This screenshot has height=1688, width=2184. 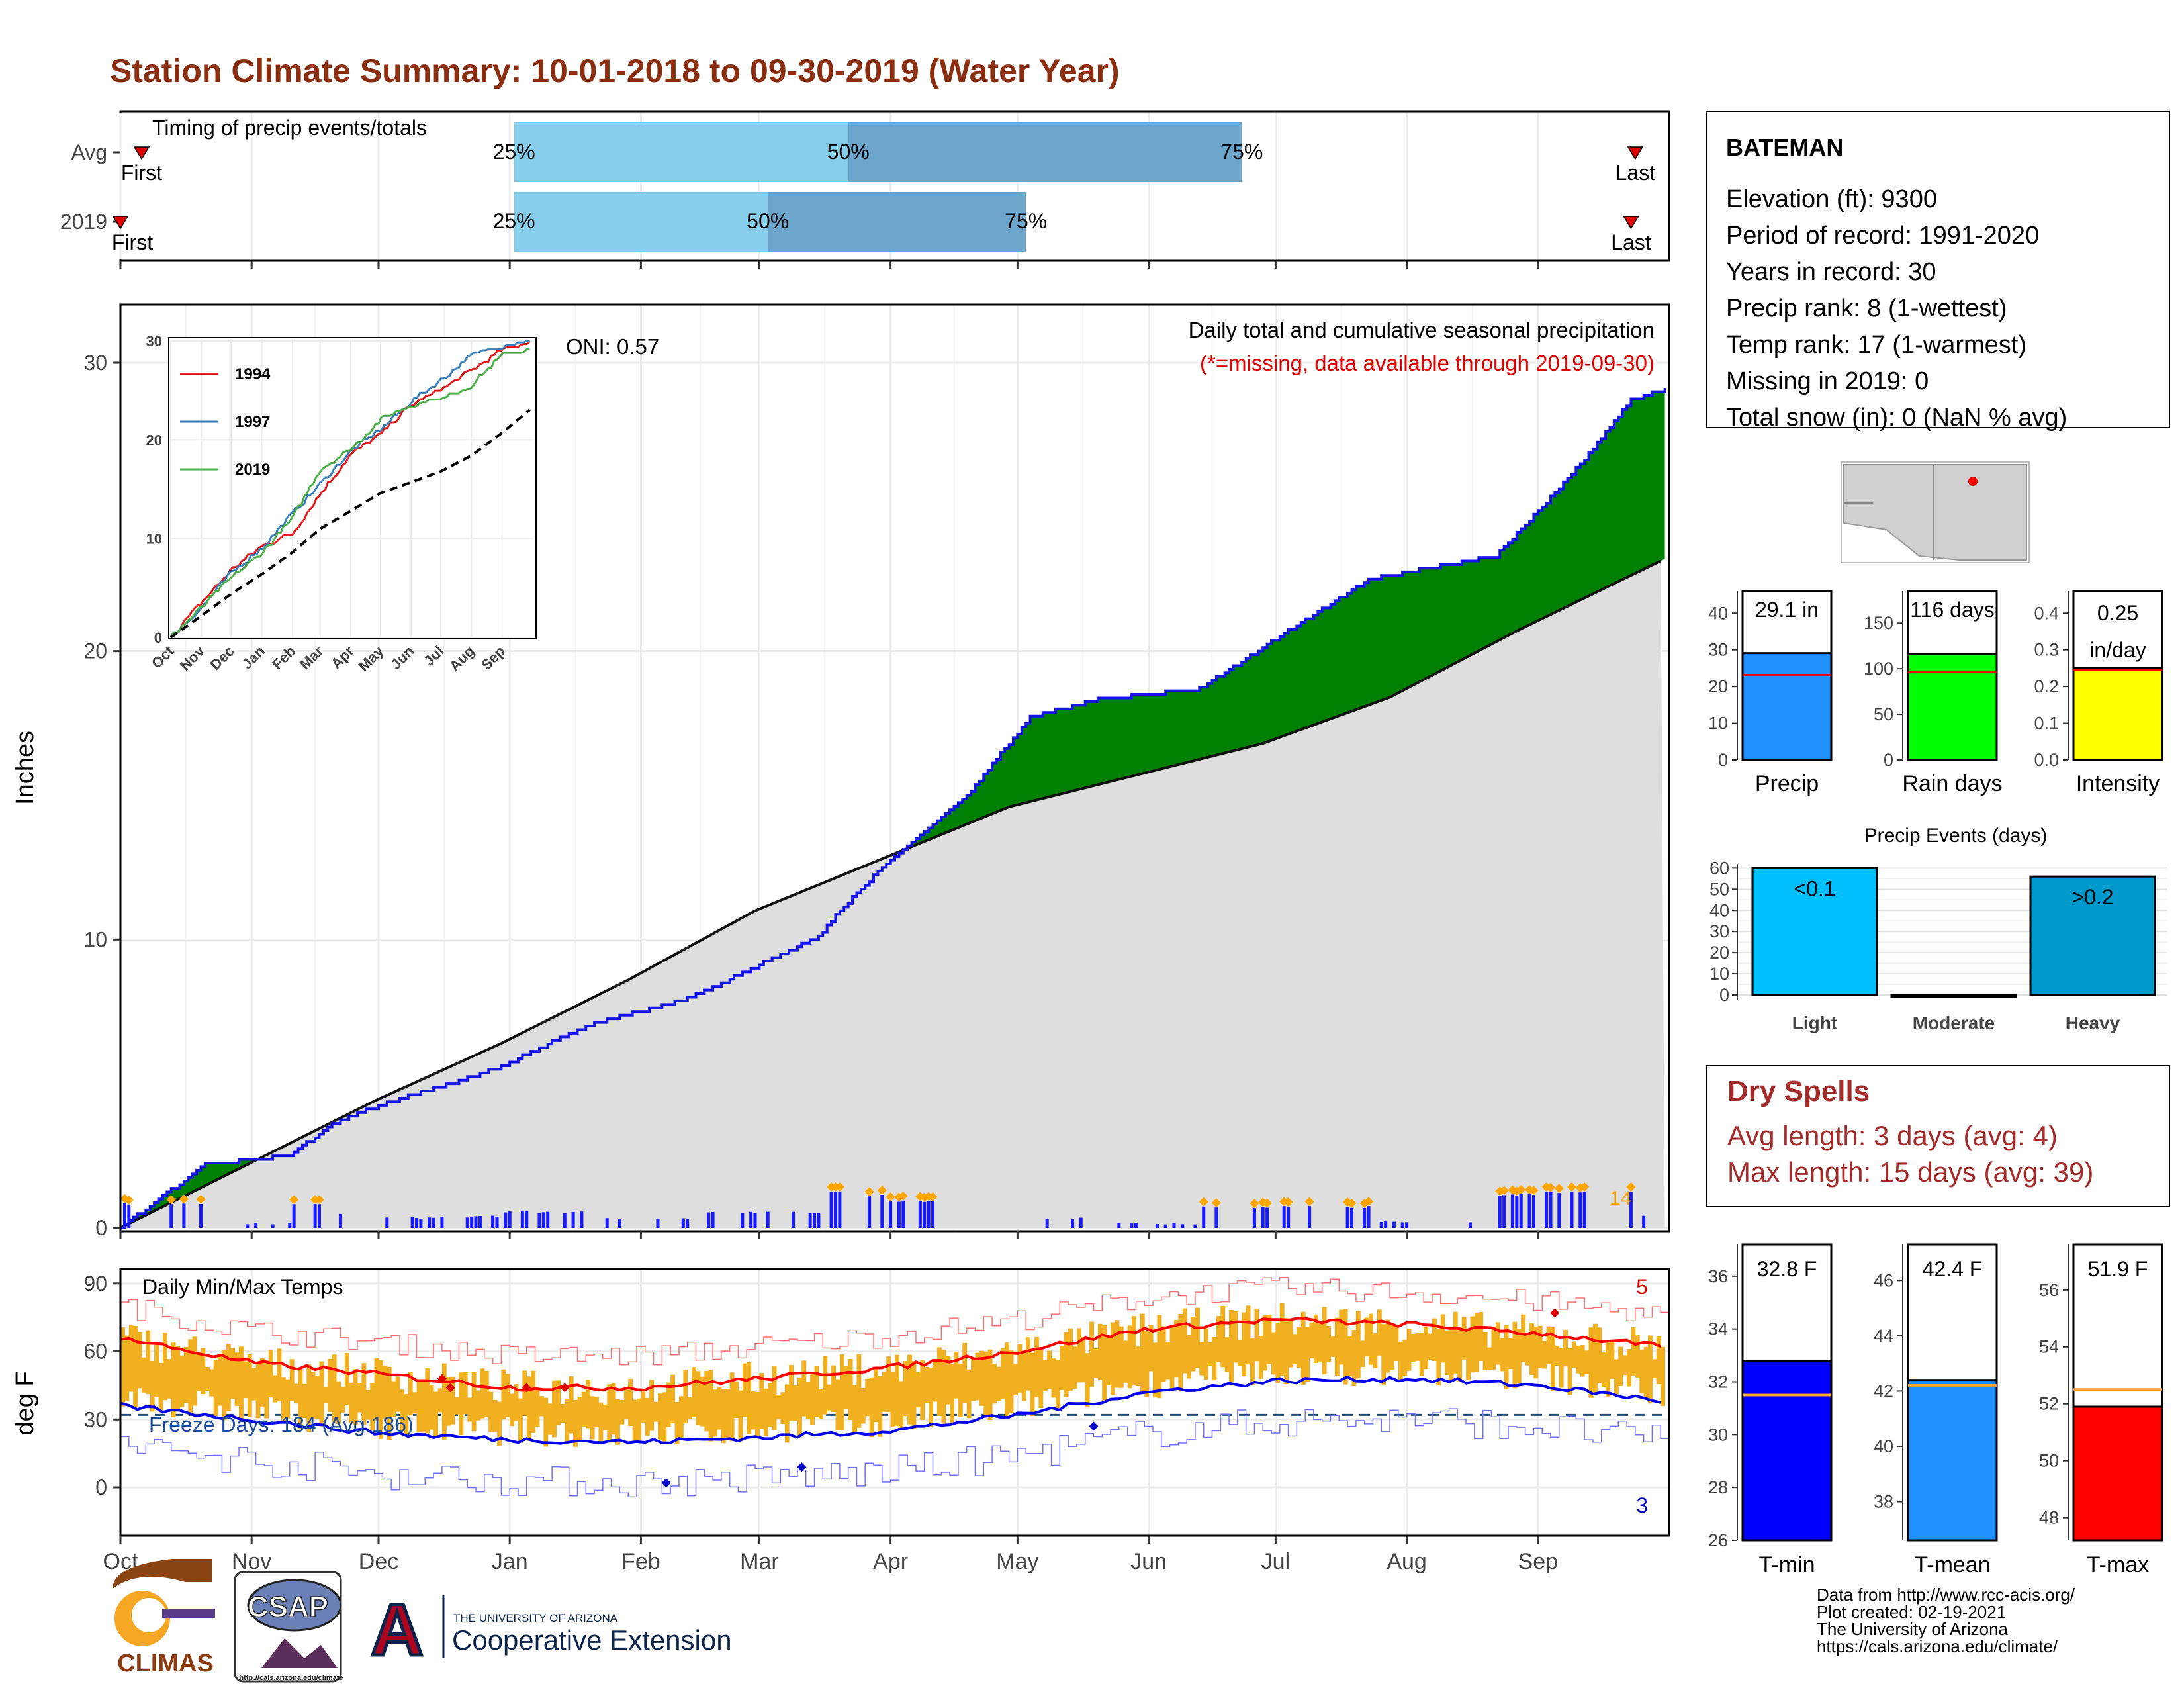 I want to click on month-label: Jan, so click(x=510, y=1561).